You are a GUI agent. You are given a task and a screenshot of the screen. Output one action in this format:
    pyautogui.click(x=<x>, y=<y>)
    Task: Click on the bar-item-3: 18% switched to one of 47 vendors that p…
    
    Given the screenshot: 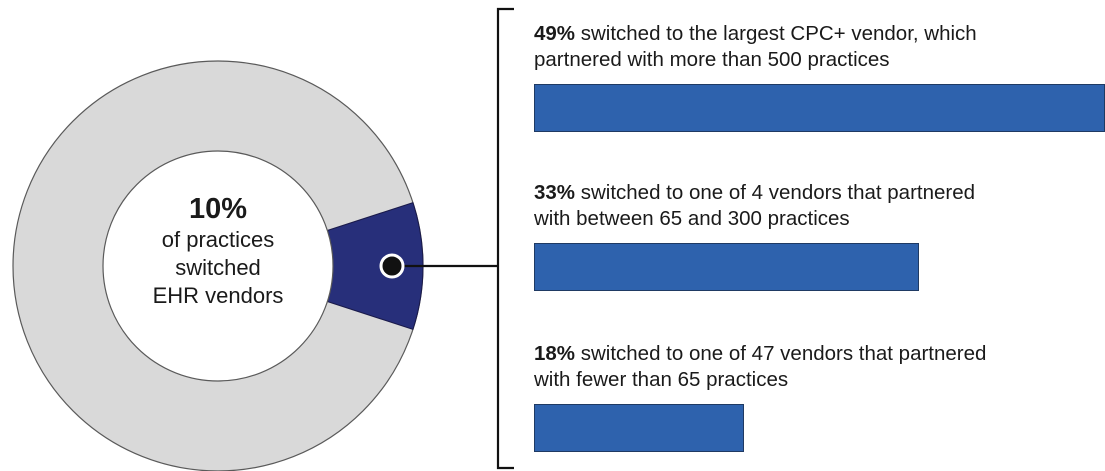 What is the action you would take?
    pyautogui.click(x=819, y=397)
    